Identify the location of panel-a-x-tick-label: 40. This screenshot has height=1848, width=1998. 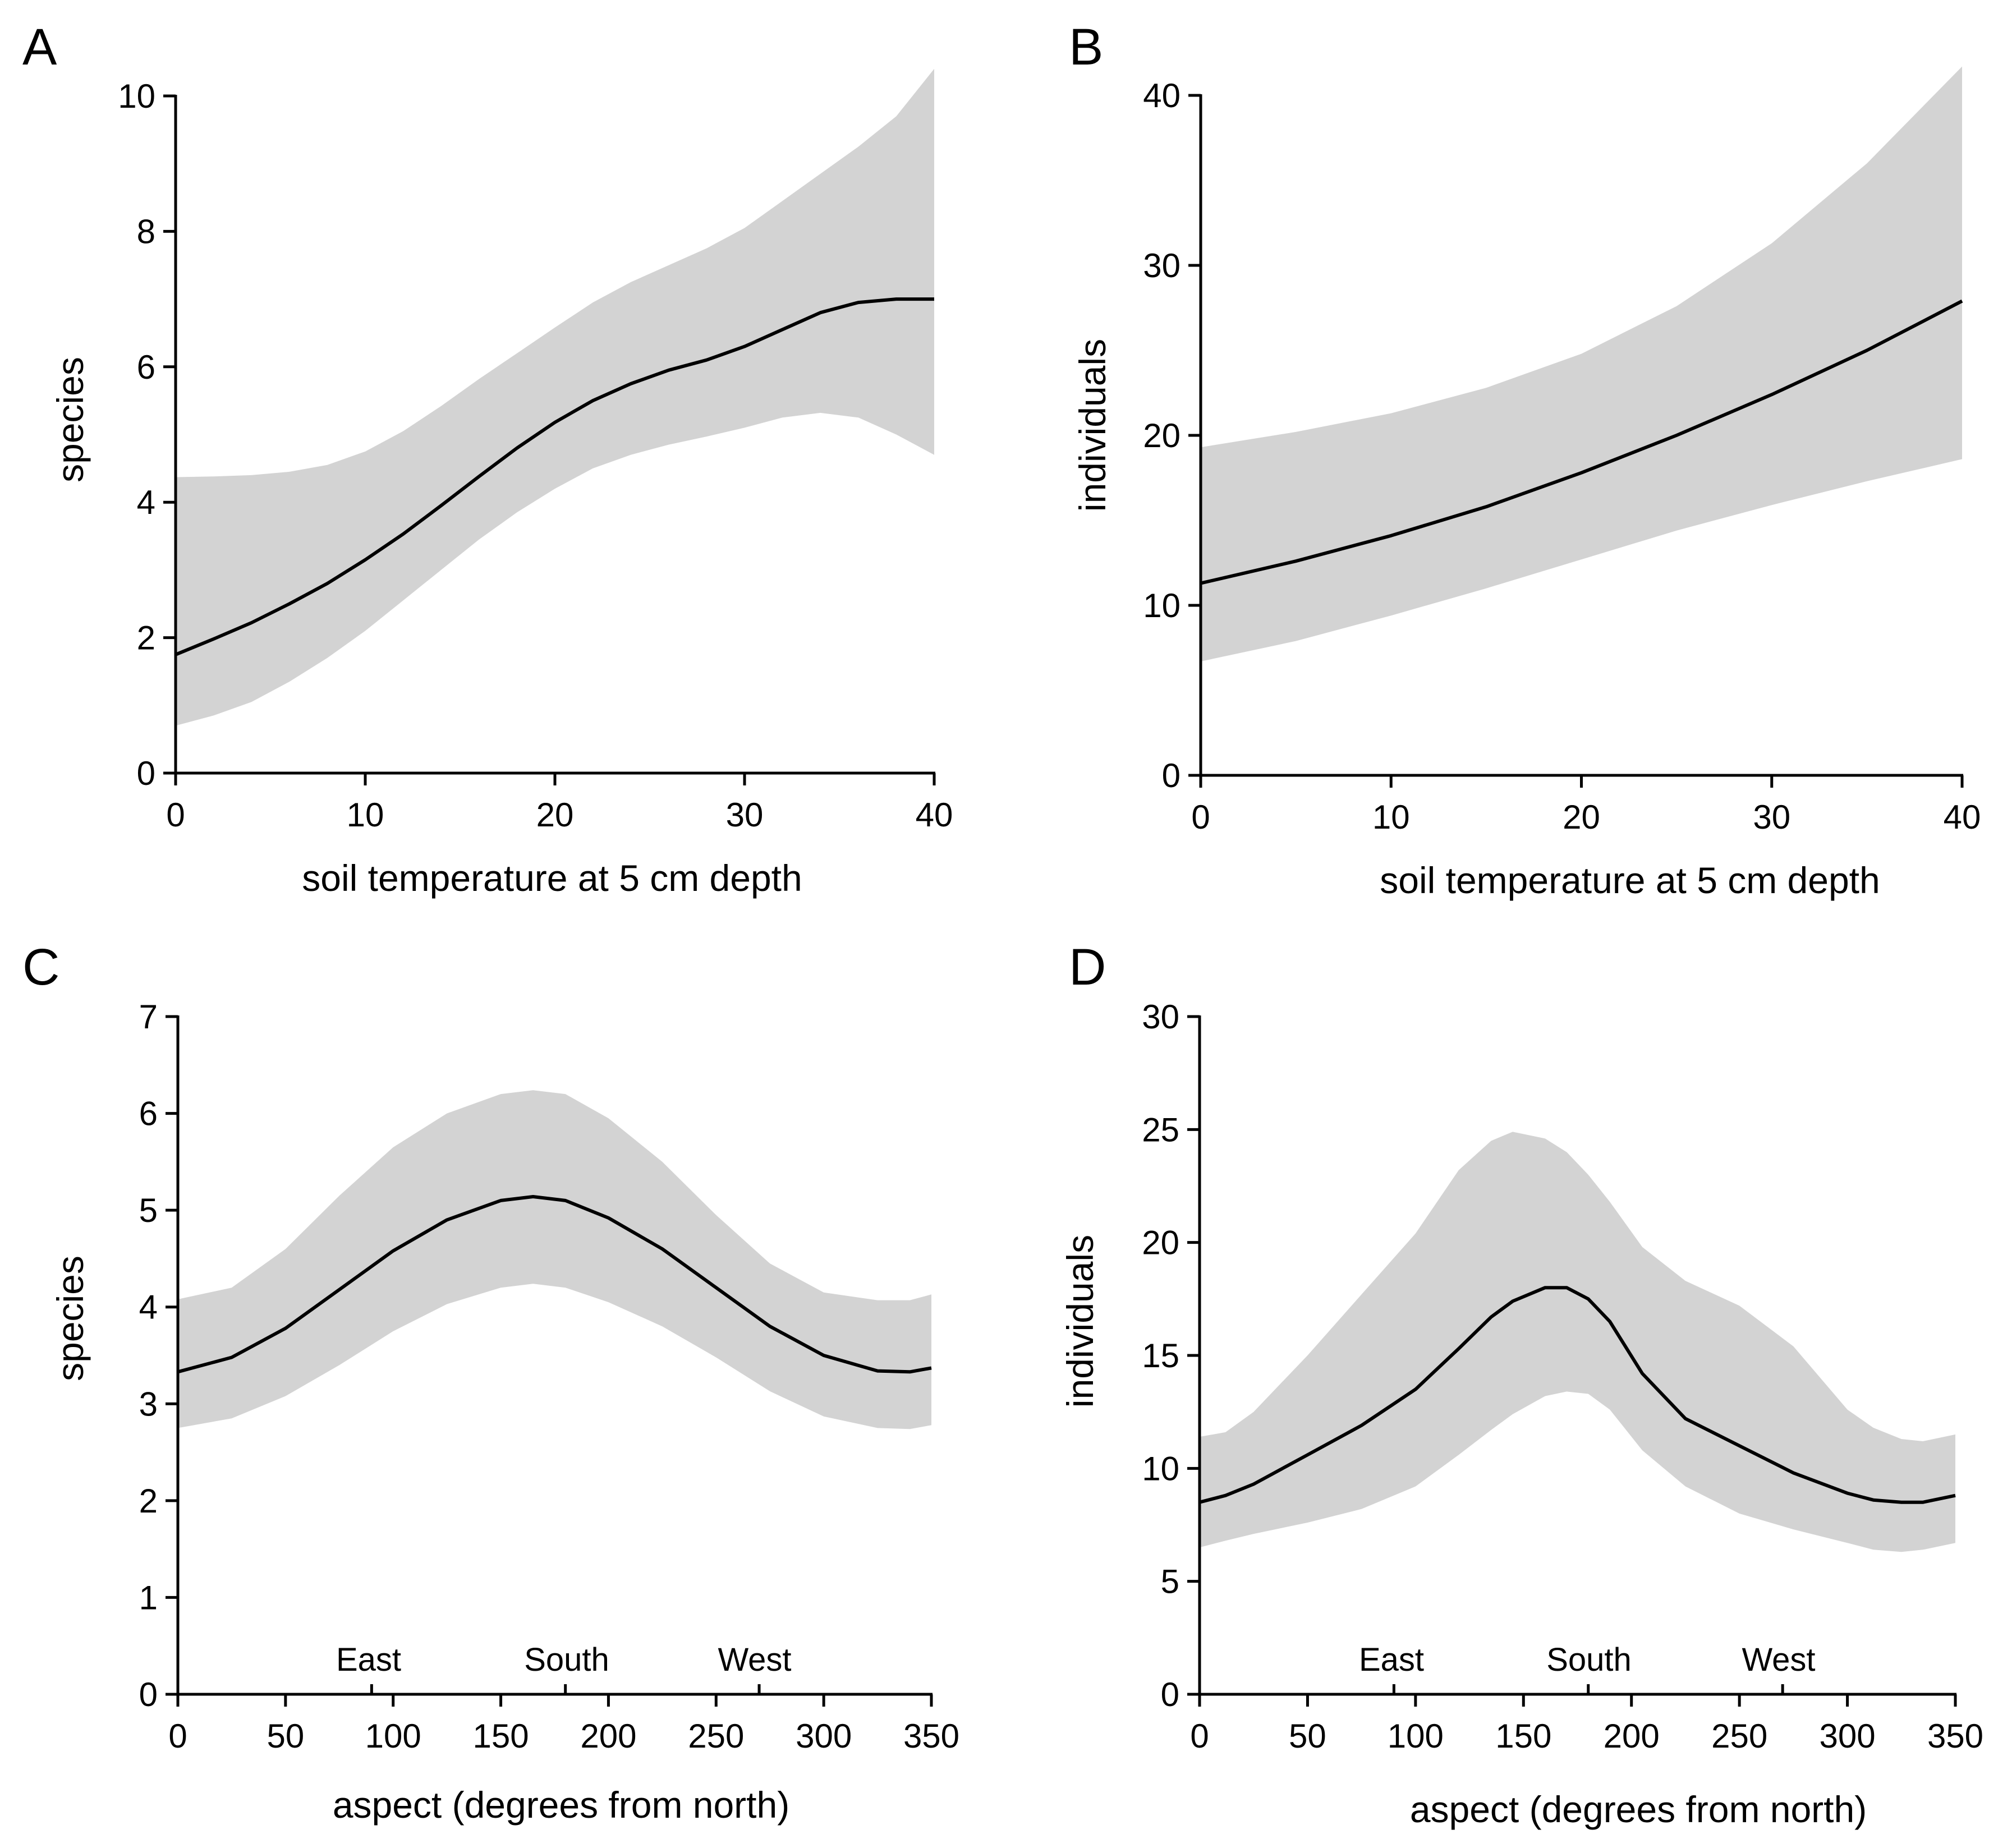
(934, 815).